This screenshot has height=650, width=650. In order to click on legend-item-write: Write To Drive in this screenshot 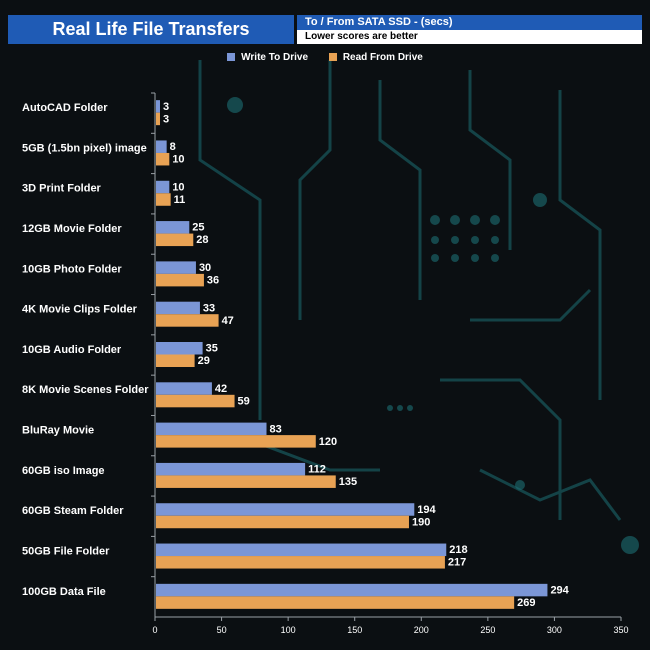, I will do `click(267, 57)`.